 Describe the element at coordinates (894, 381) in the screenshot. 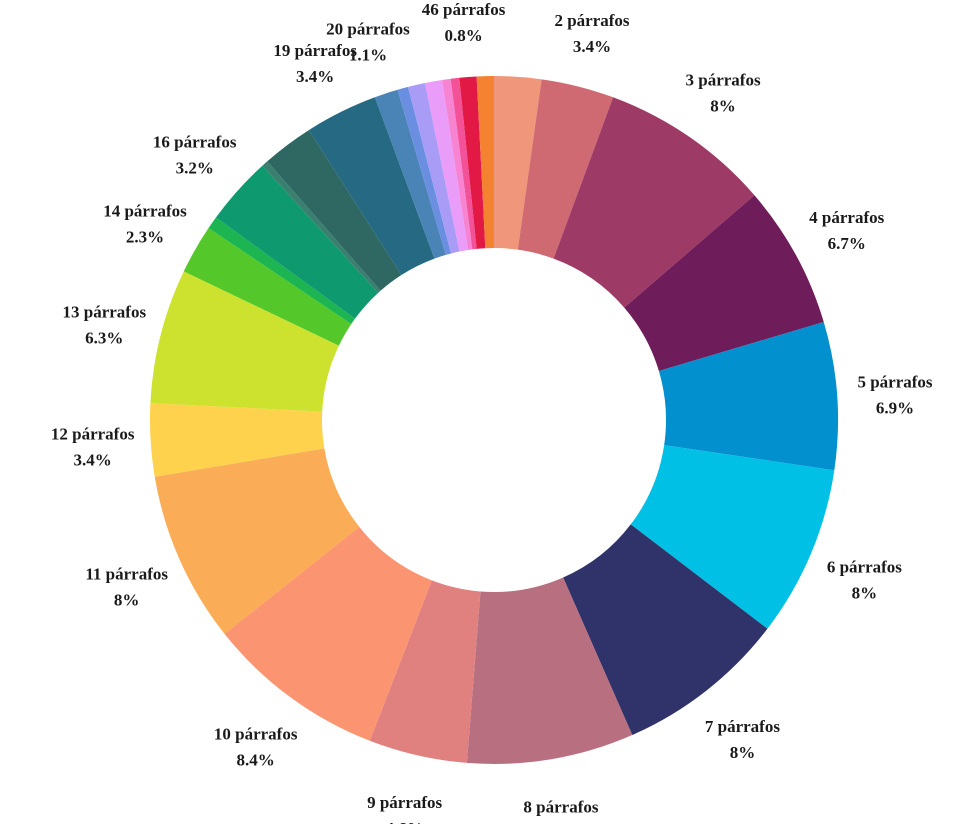

I see `slice-name: 5 párrafos` at that location.